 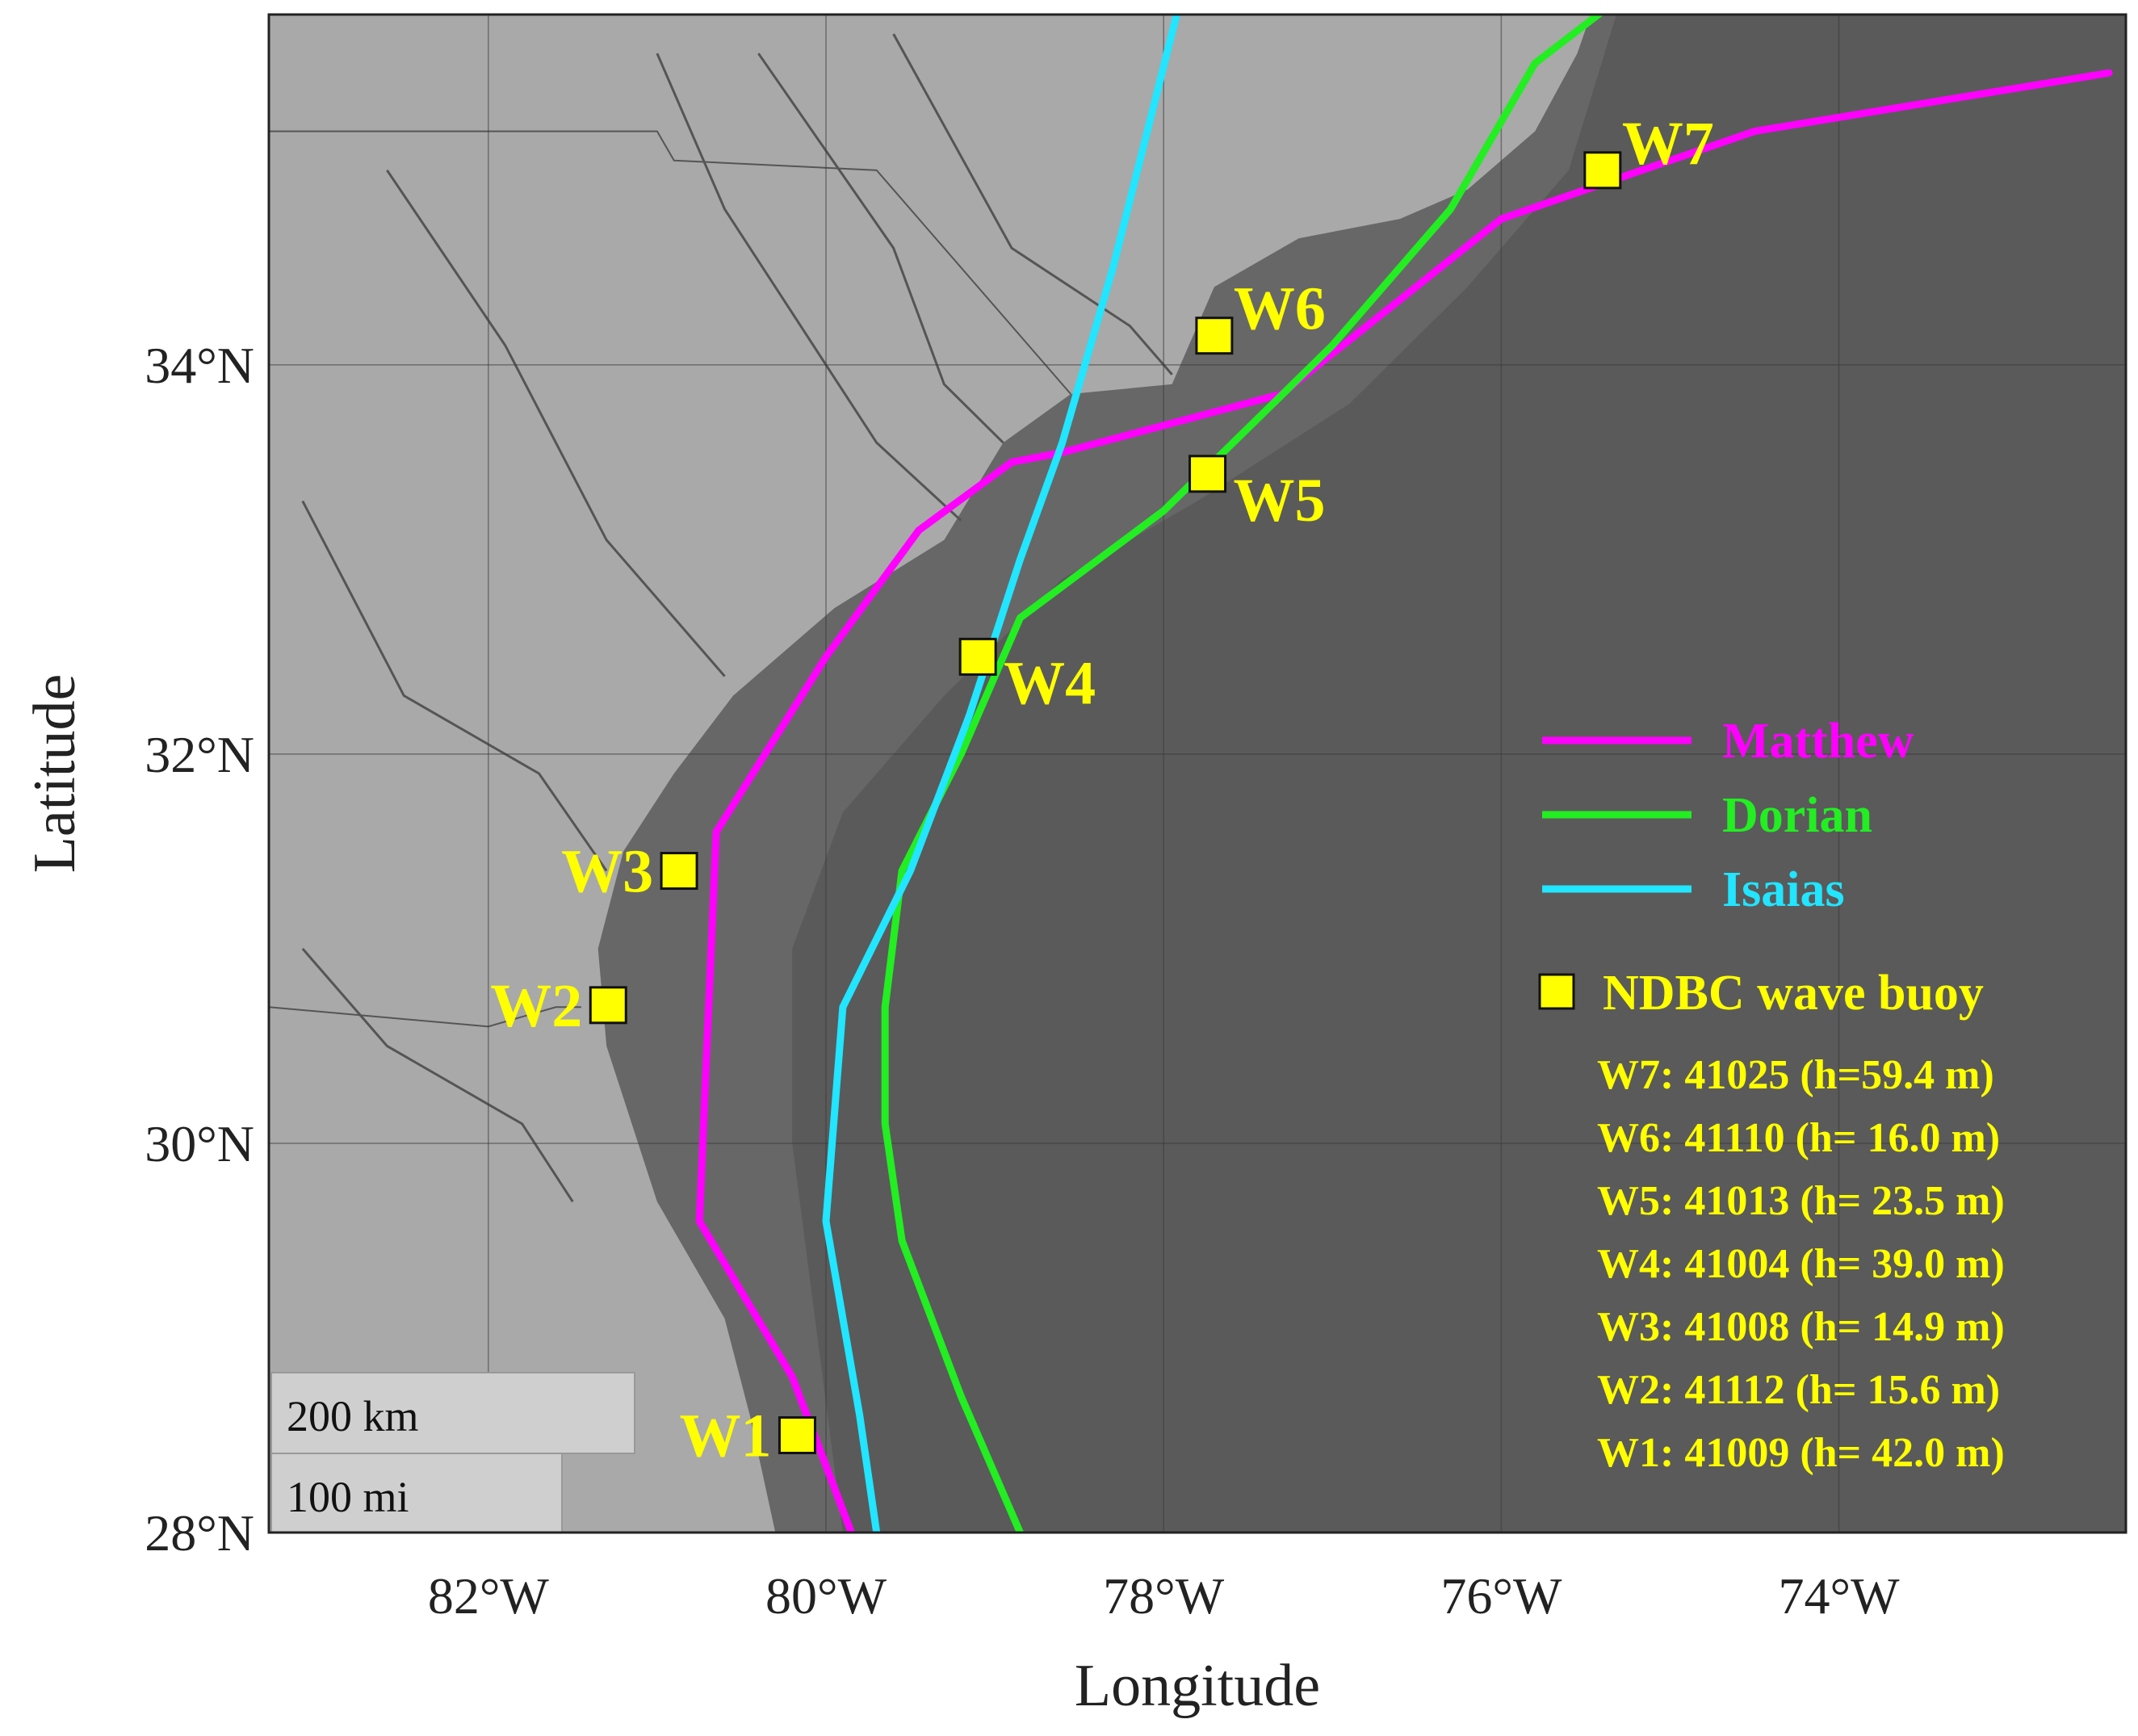 I want to click on scale-bar-km-box, so click(x=452, y=1413).